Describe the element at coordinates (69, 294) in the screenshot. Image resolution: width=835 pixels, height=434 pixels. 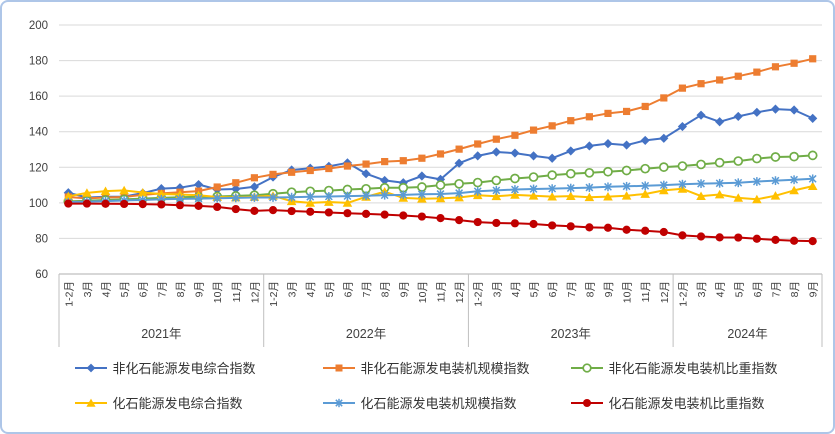
I see `x-axis-month-label: 1-2月` at that location.